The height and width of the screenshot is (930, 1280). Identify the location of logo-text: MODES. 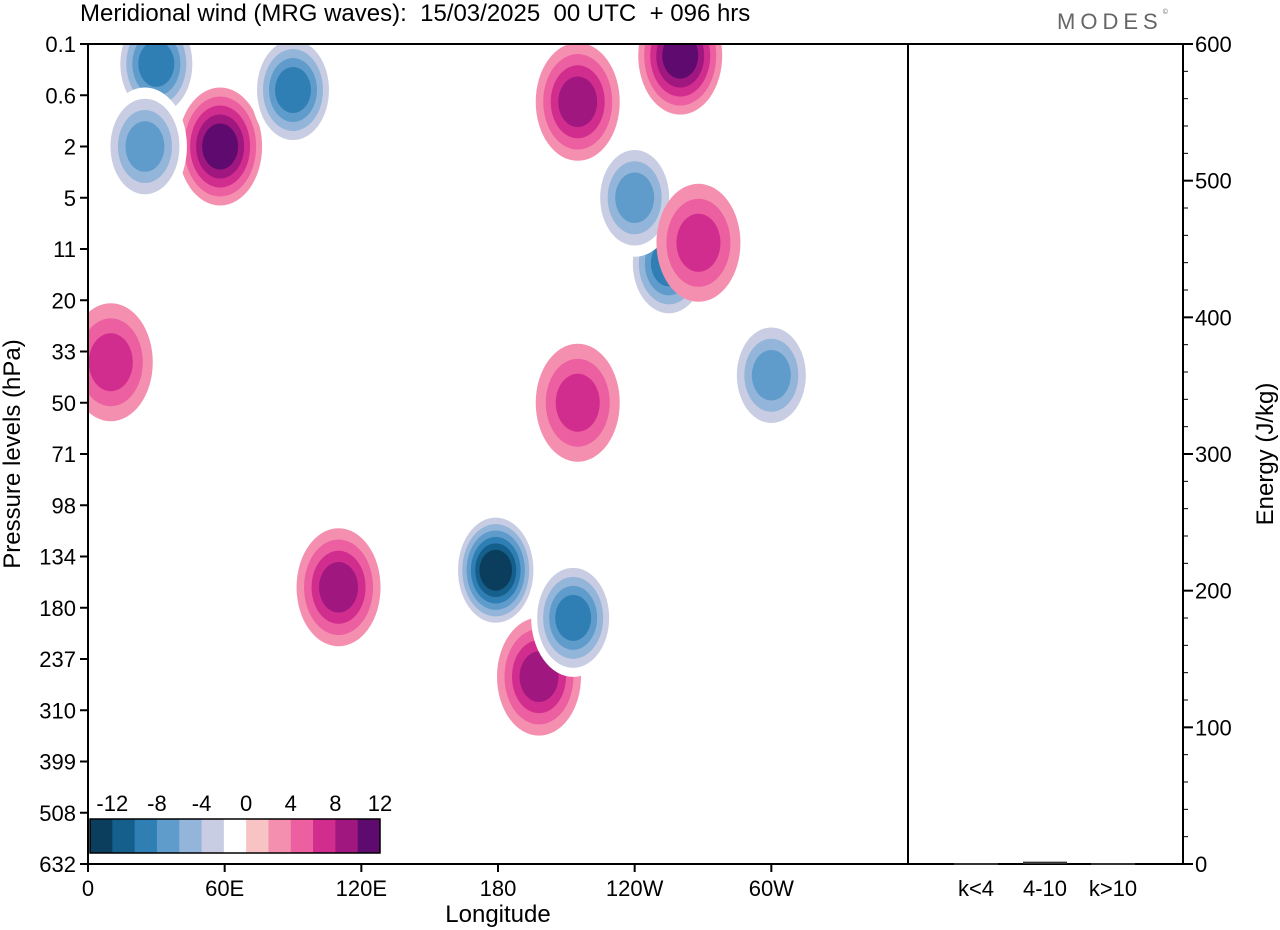
(1110, 21).